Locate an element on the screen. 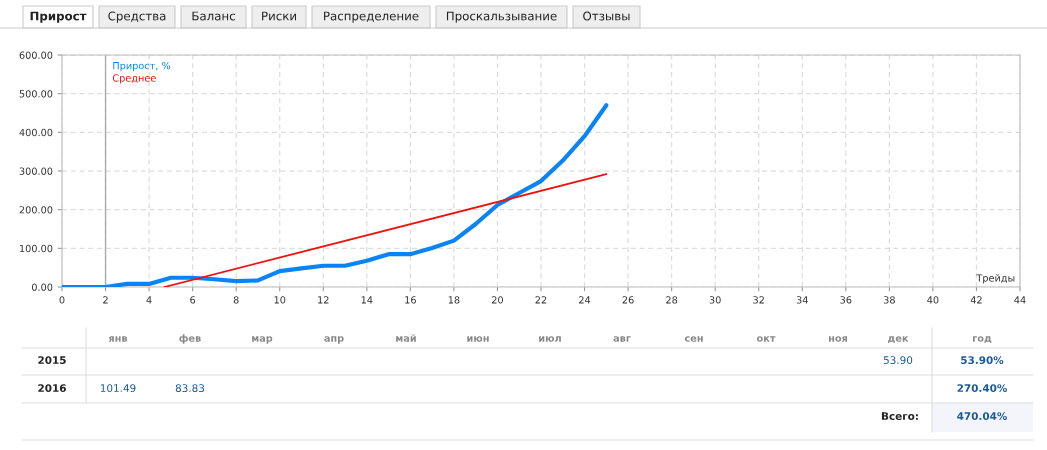 Image resolution: width=1047 pixels, height=450 pixels. y-tick-label: 100.00 is located at coordinates (36, 248).